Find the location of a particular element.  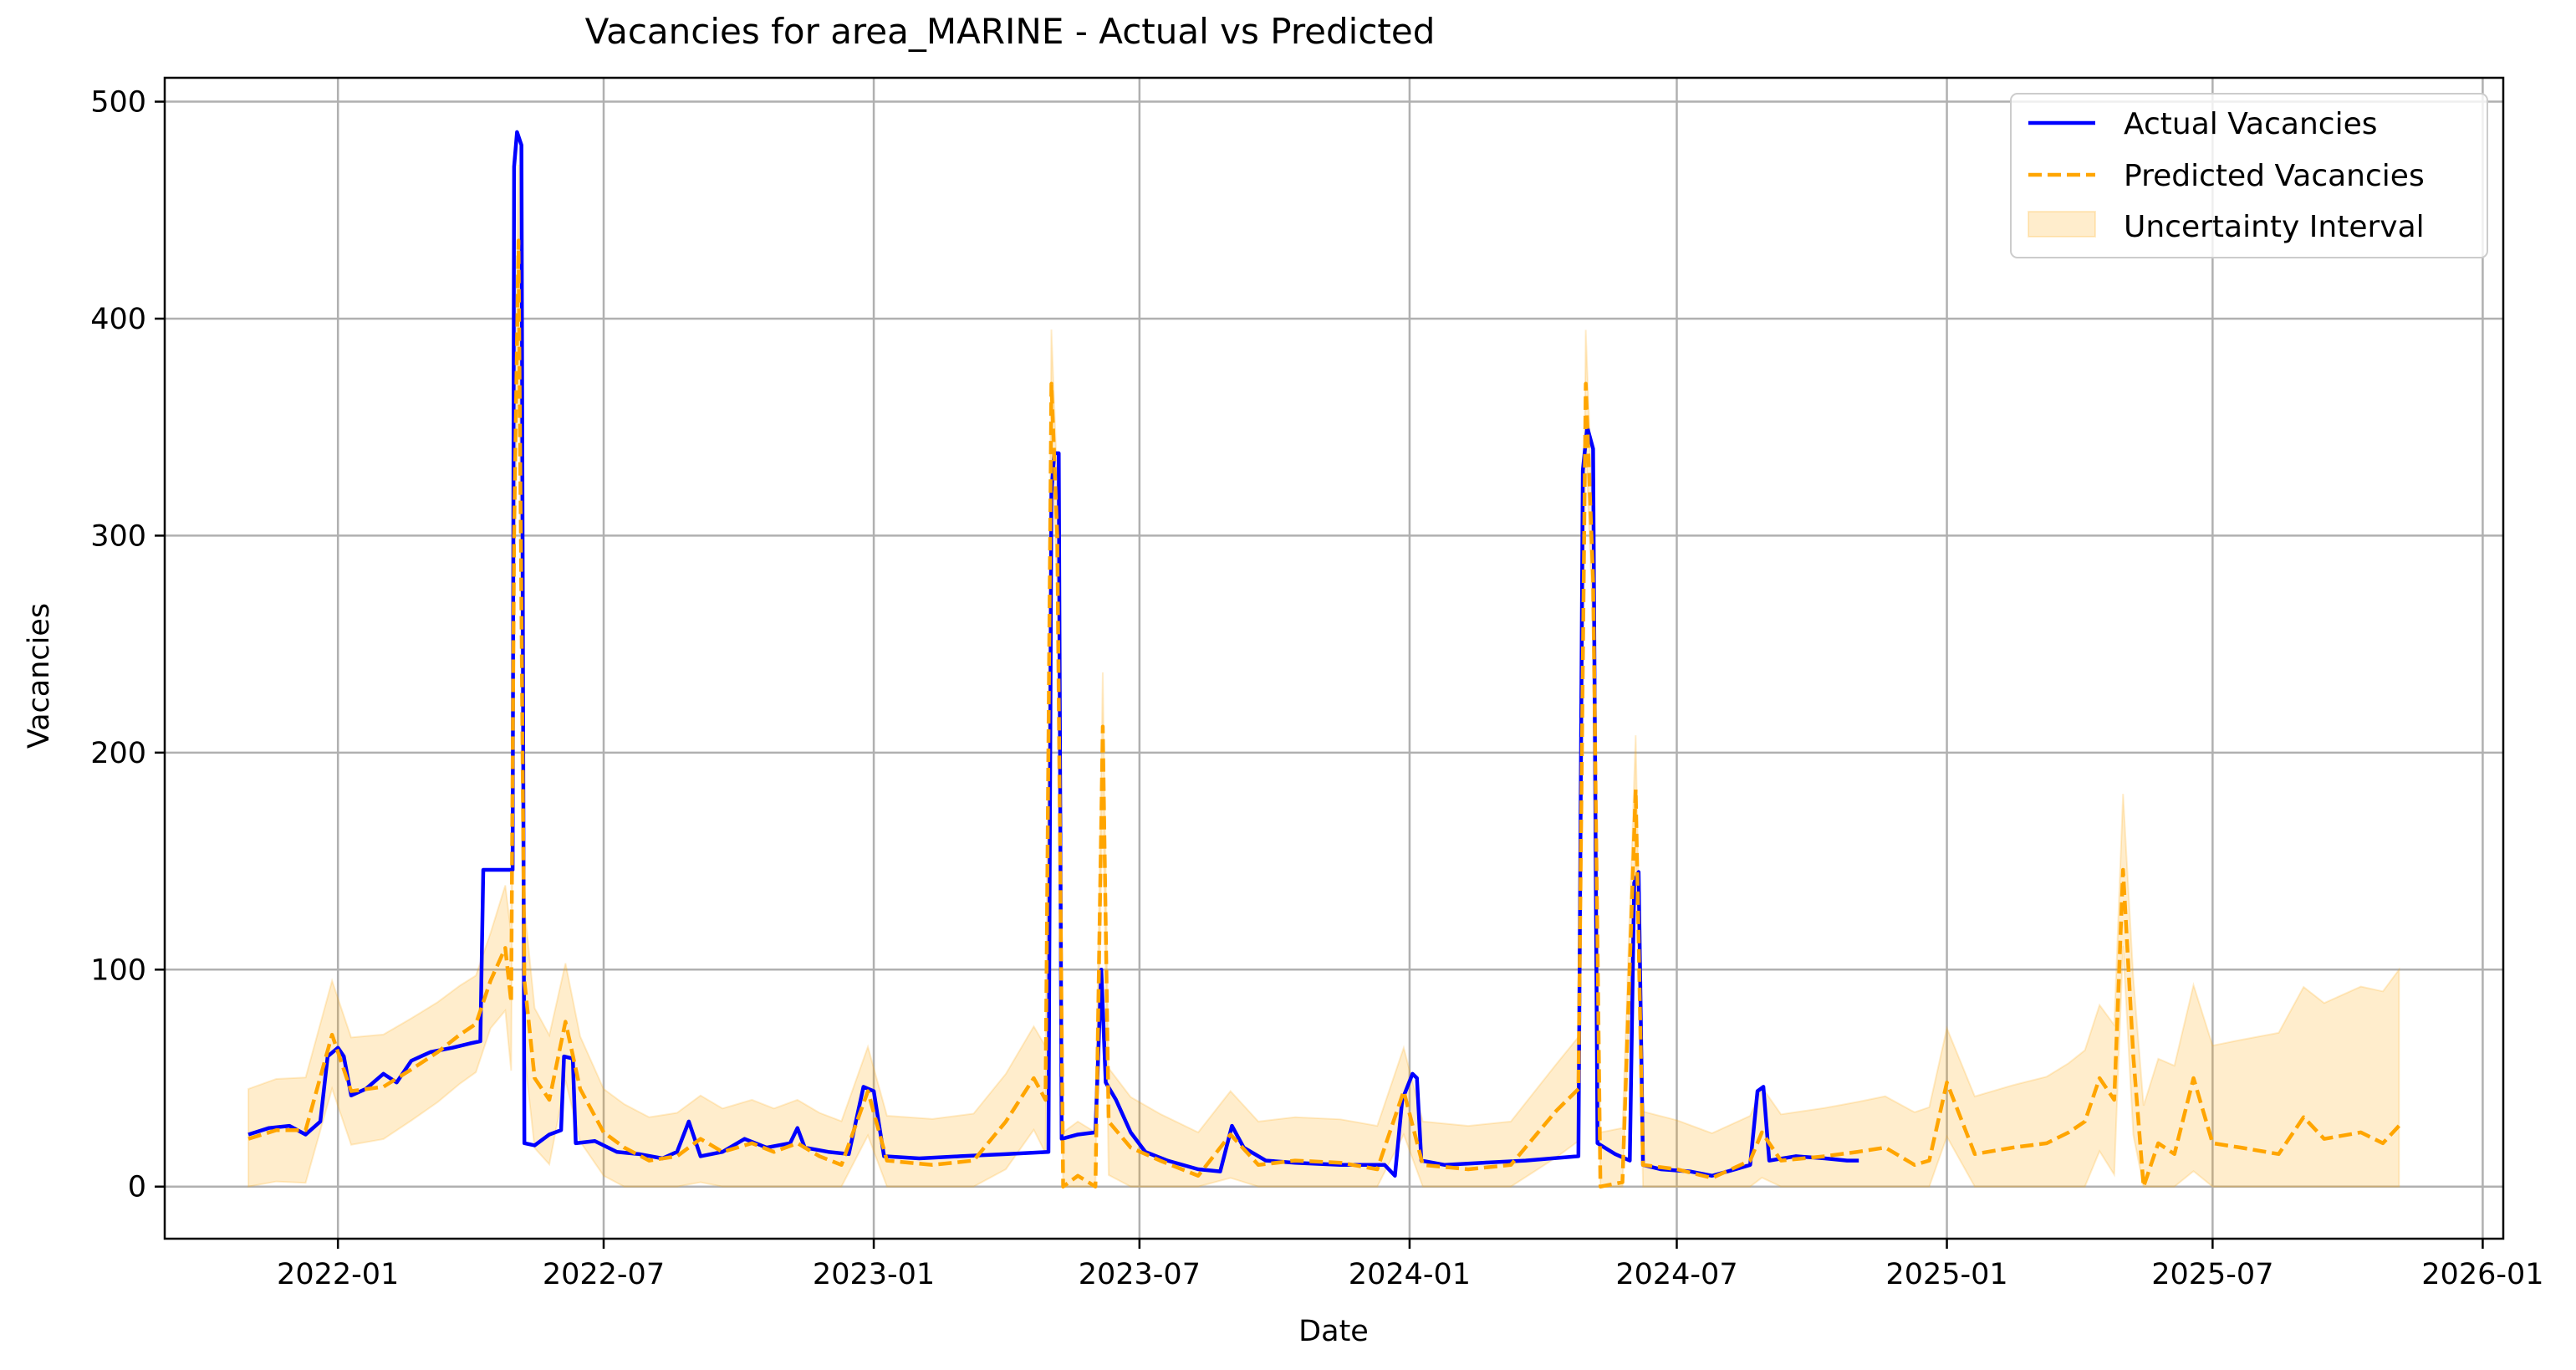

y-tick-label: 0 is located at coordinates (137, 1187).